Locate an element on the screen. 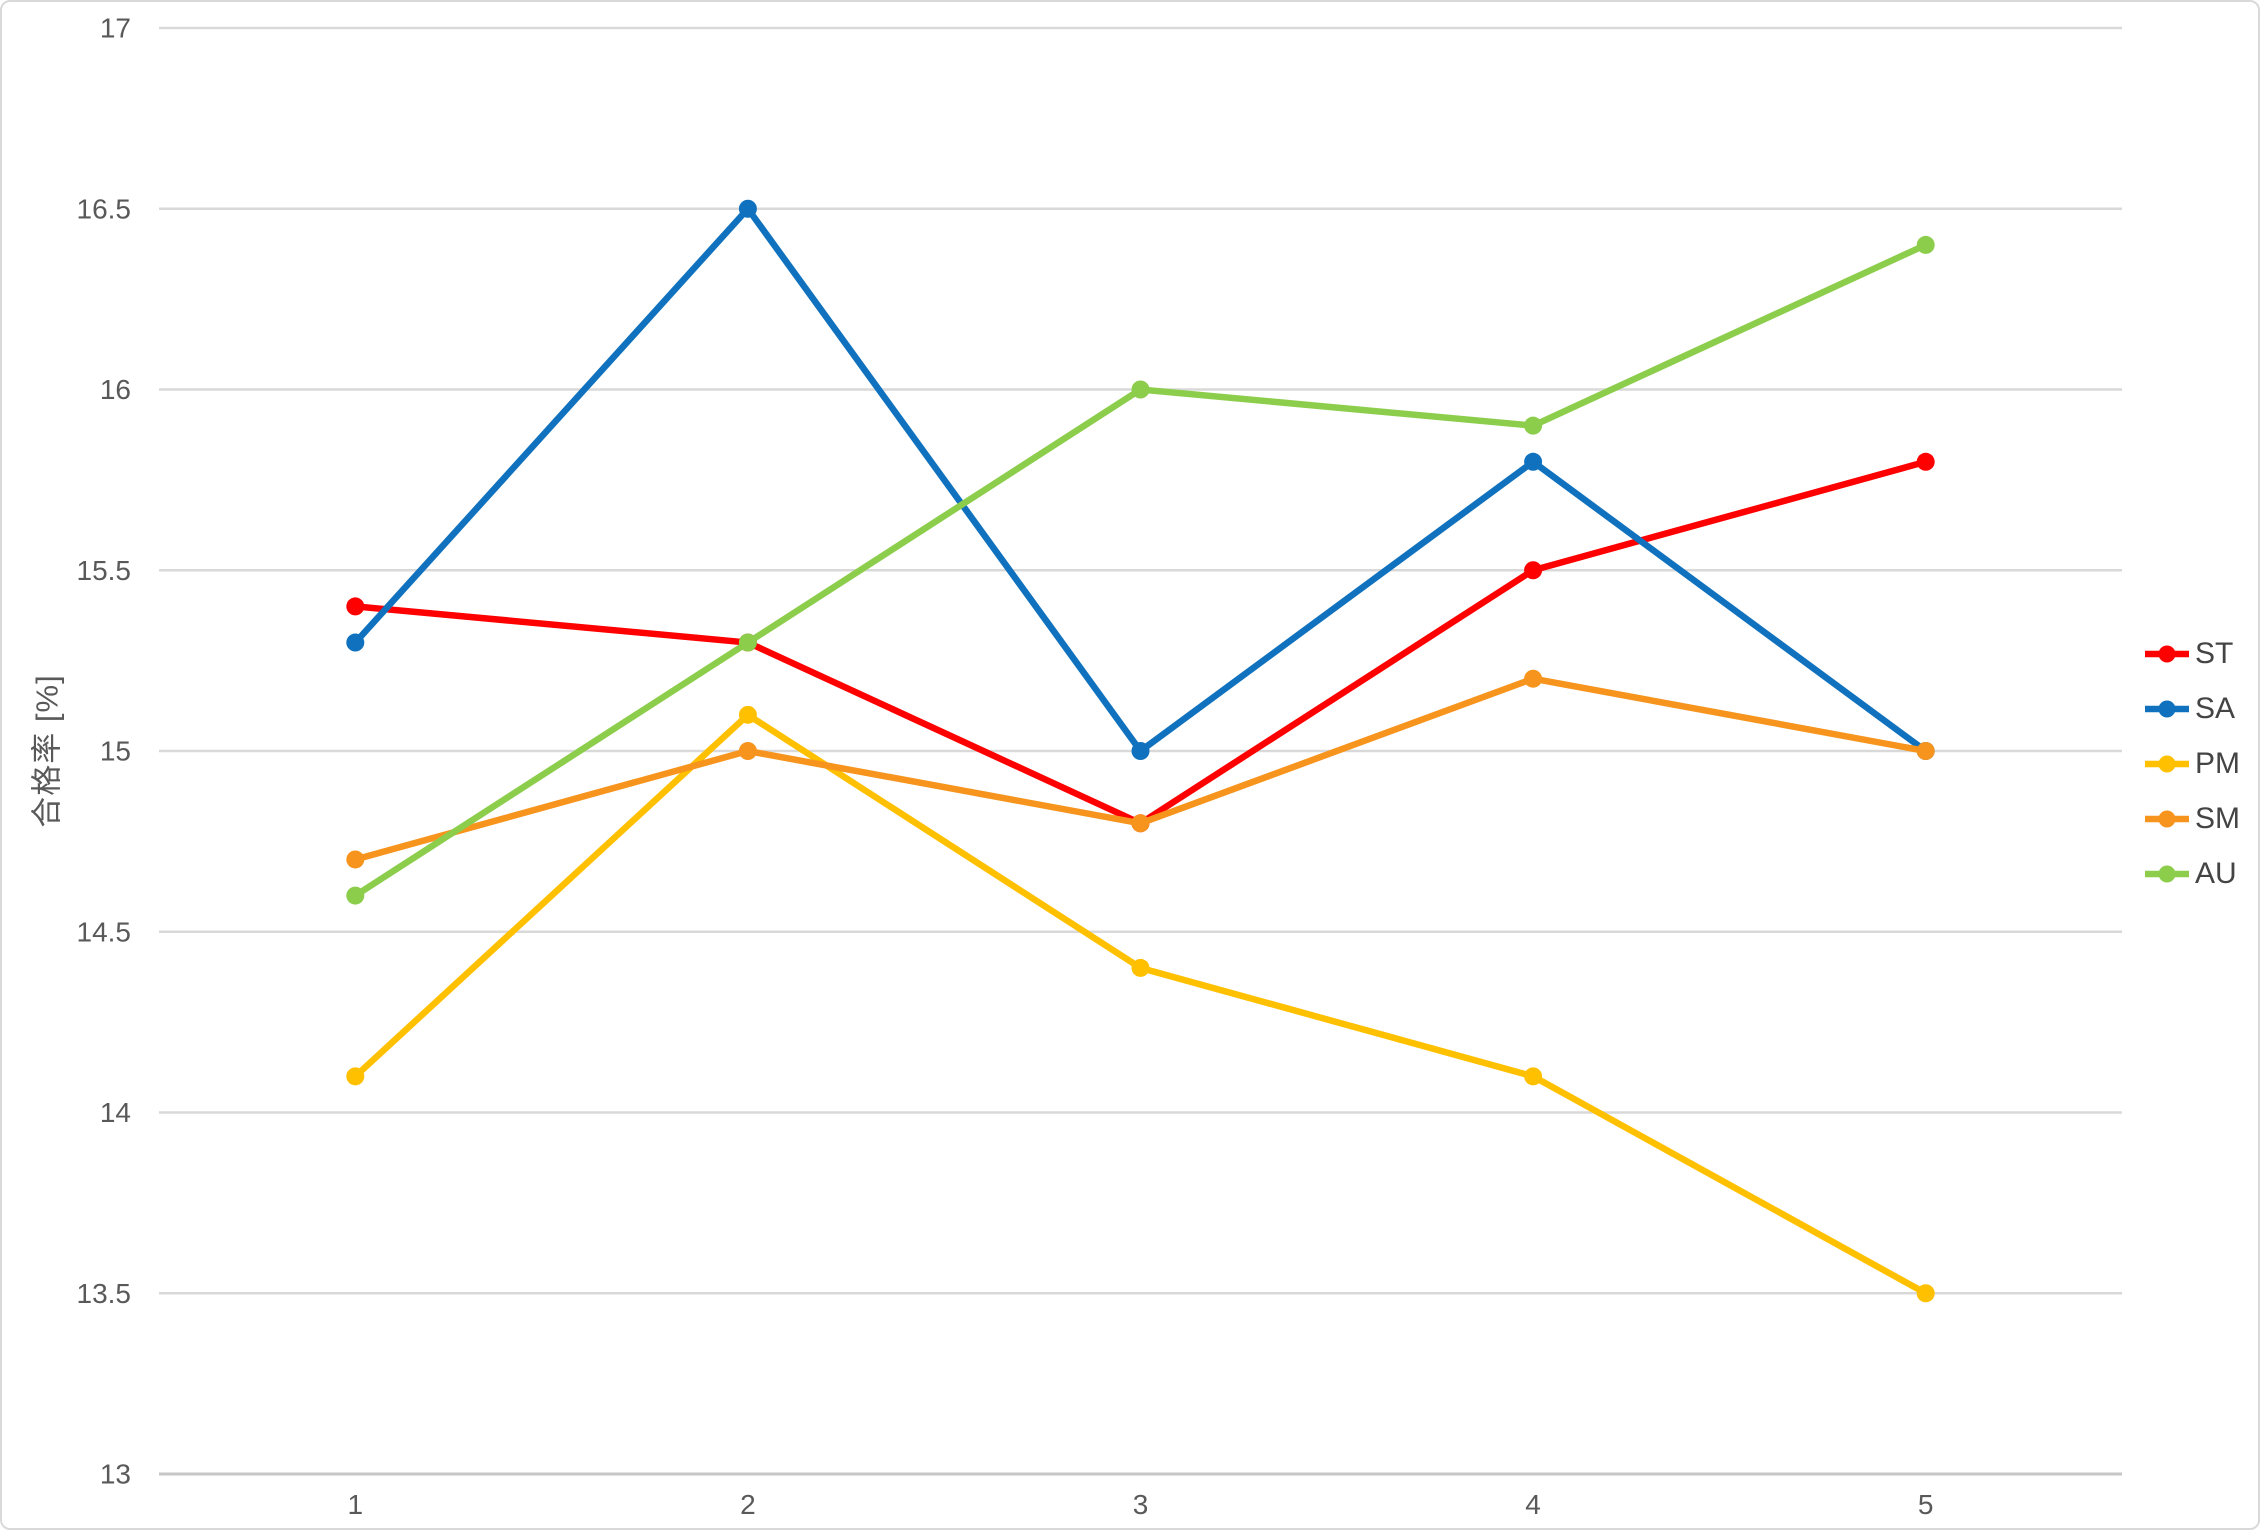  x-tick-label: 2 is located at coordinates (748, 1504).